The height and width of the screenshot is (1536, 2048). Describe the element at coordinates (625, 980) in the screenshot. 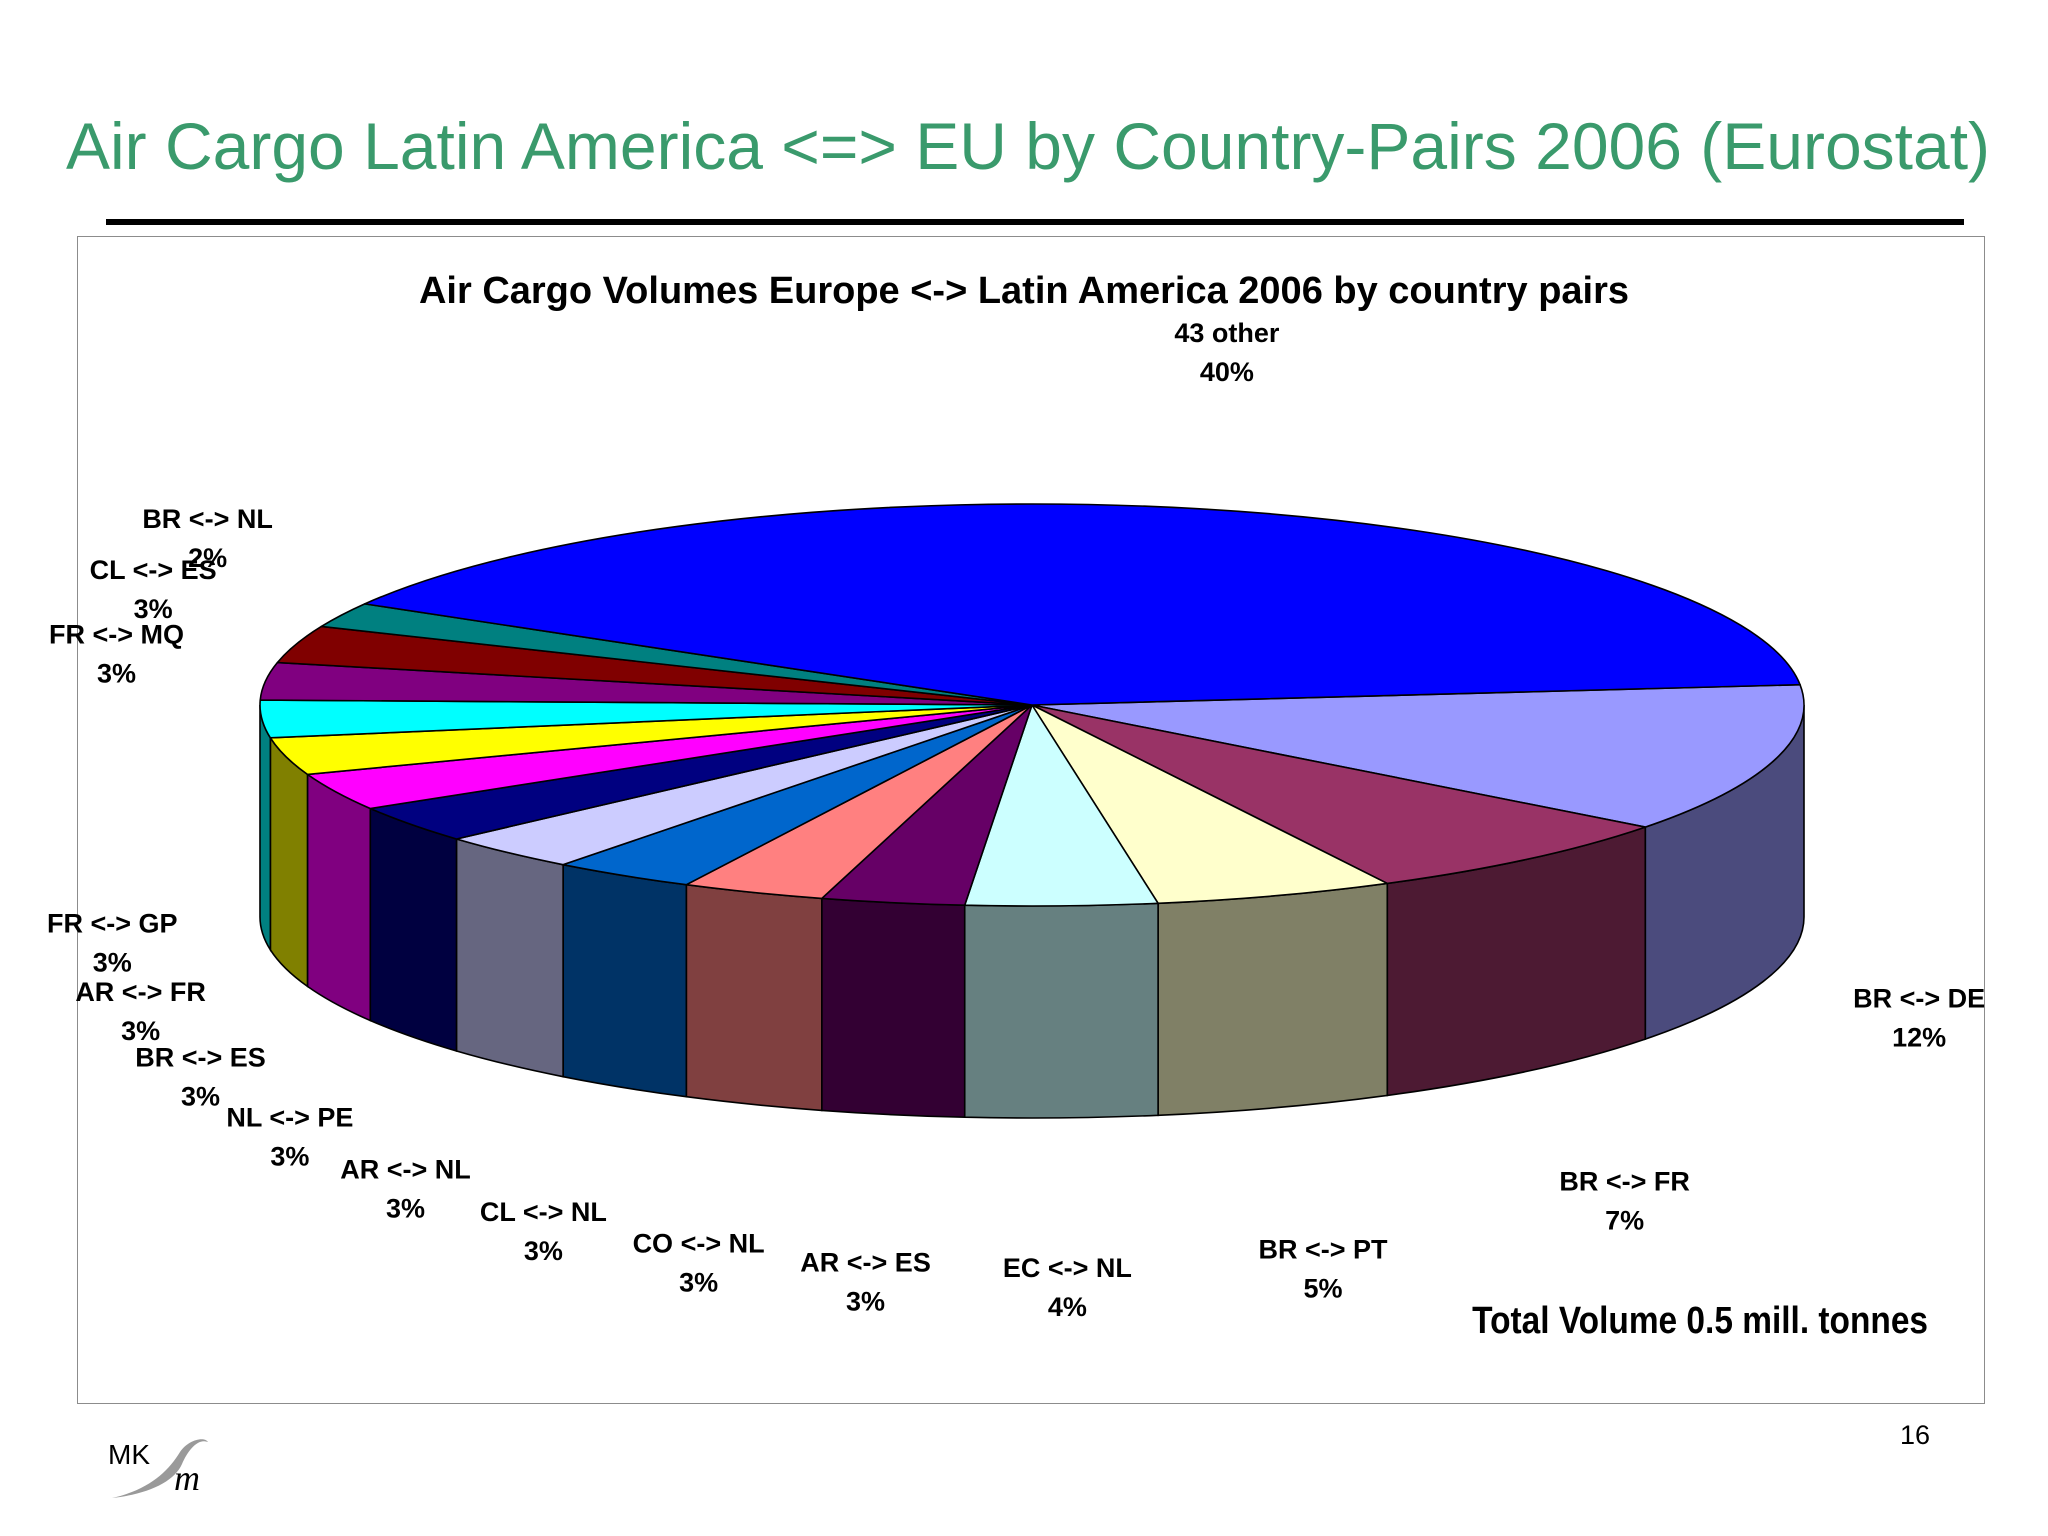

I see `pie-side-cl-nl` at that location.